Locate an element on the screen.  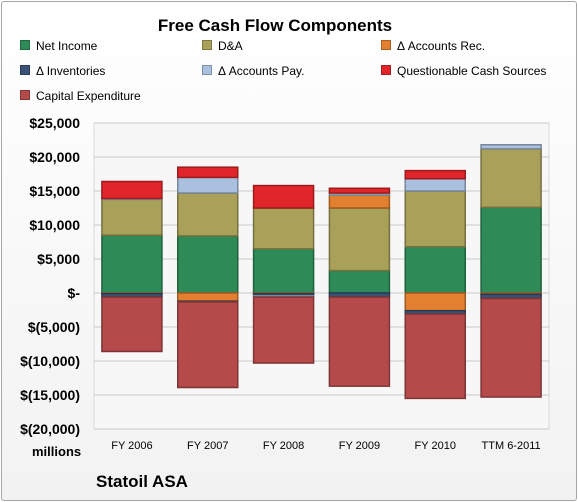
legend-label: D&A is located at coordinates (230, 46).